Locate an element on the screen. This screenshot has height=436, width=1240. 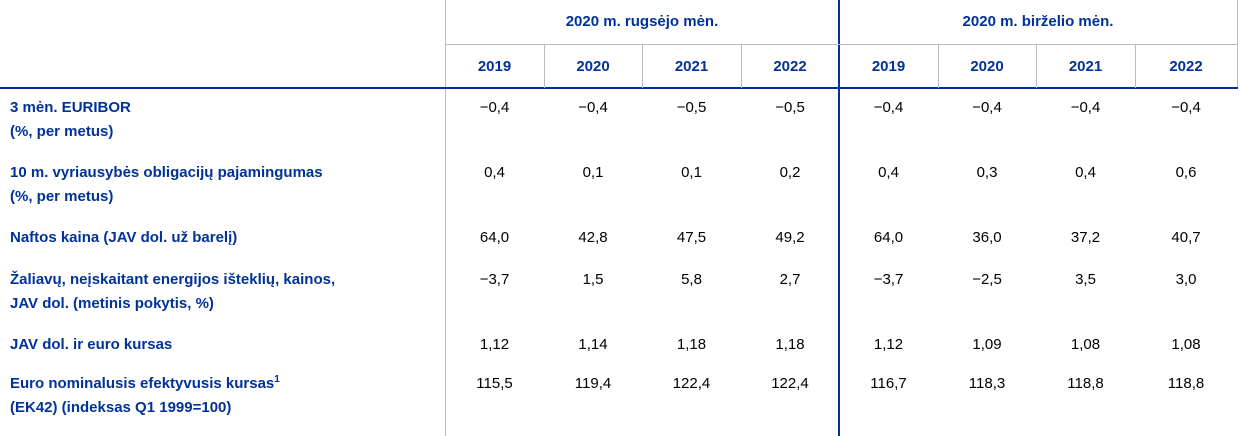
row-label: JAV dol. (metinis pokytis, %) is located at coordinates (112, 303).